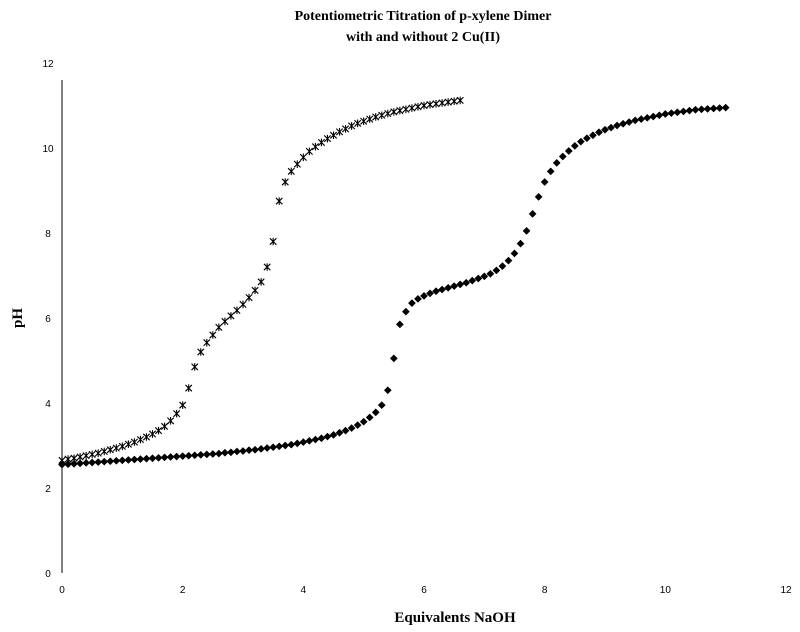 This screenshot has height=632, width=800. Describe the element at coordinates (48, 319) in the screenshot. I see `y-axis-ticks: 0 2 4 6 8 10 12` at that location.